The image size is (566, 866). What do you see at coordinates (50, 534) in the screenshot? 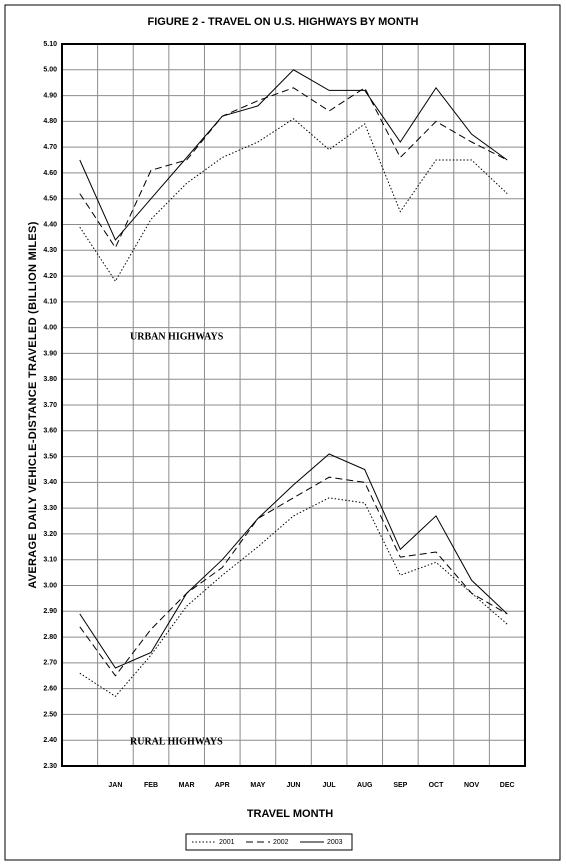
I see `y-tick-label: 3.20` at bounding box center [50, 534].